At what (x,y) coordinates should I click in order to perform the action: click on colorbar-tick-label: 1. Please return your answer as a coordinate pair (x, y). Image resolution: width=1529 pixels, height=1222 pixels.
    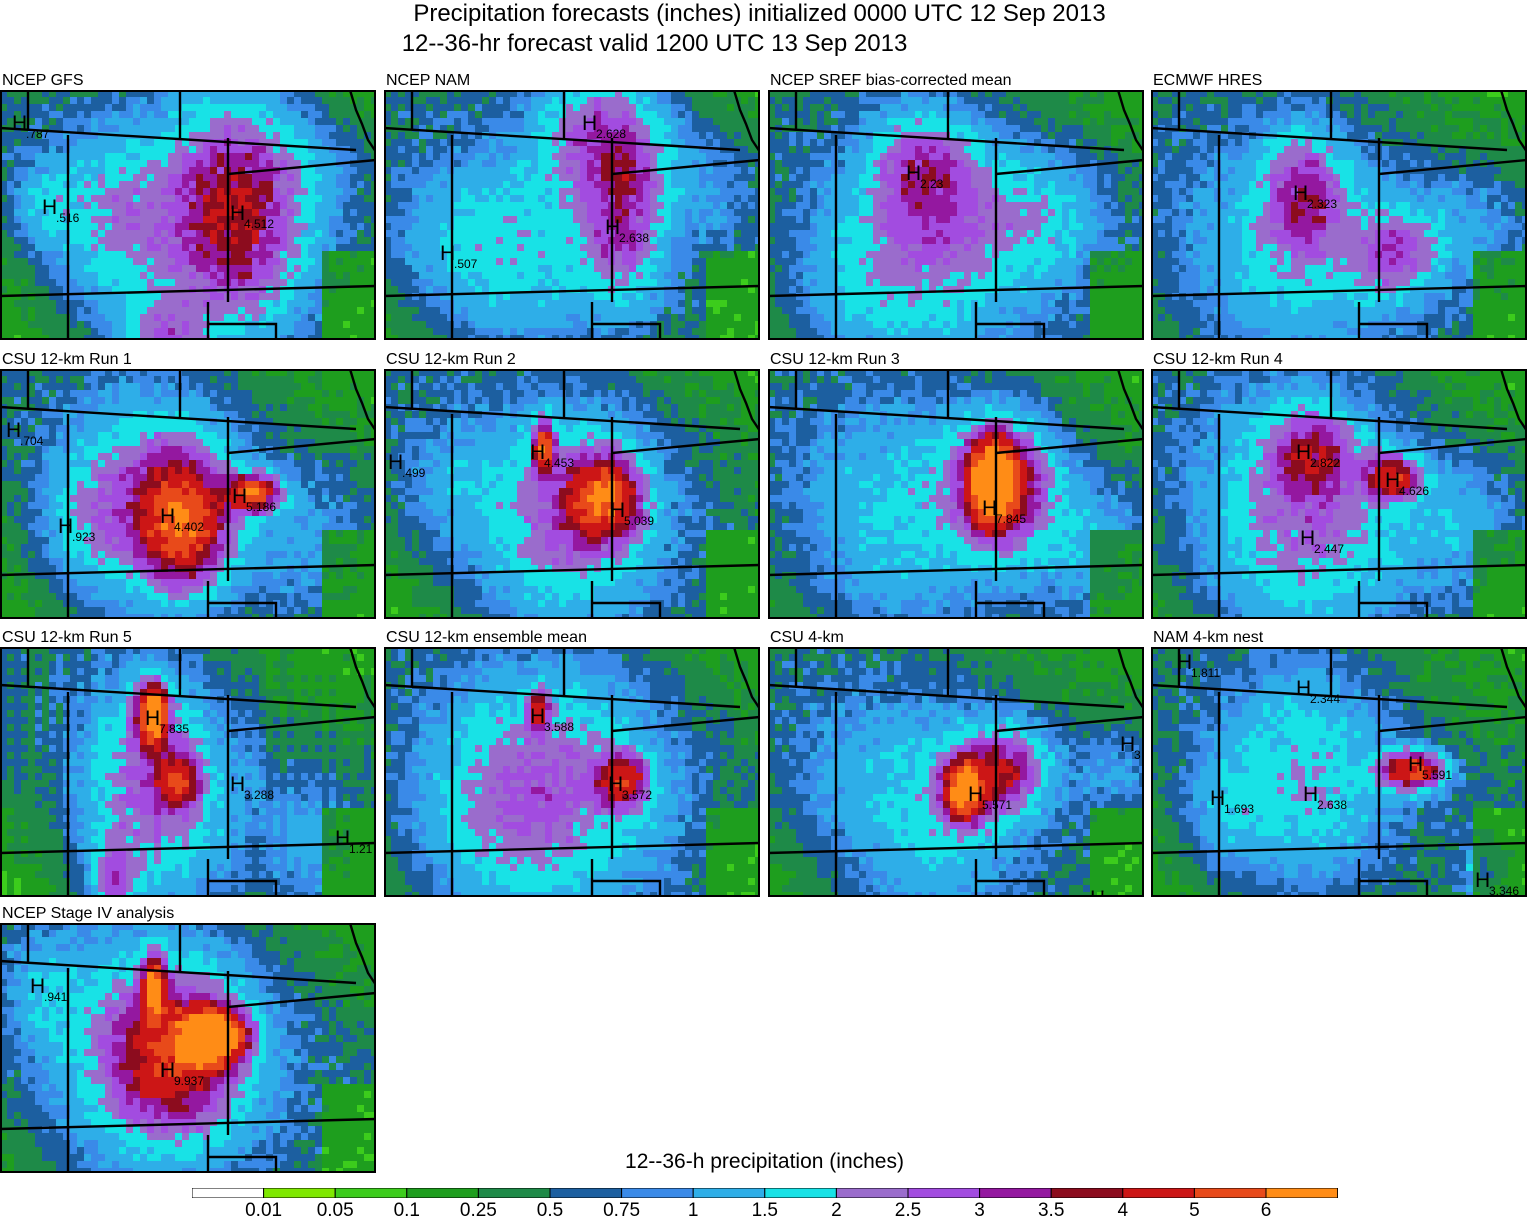
    Looking at the image, I should click on (693, 1211).